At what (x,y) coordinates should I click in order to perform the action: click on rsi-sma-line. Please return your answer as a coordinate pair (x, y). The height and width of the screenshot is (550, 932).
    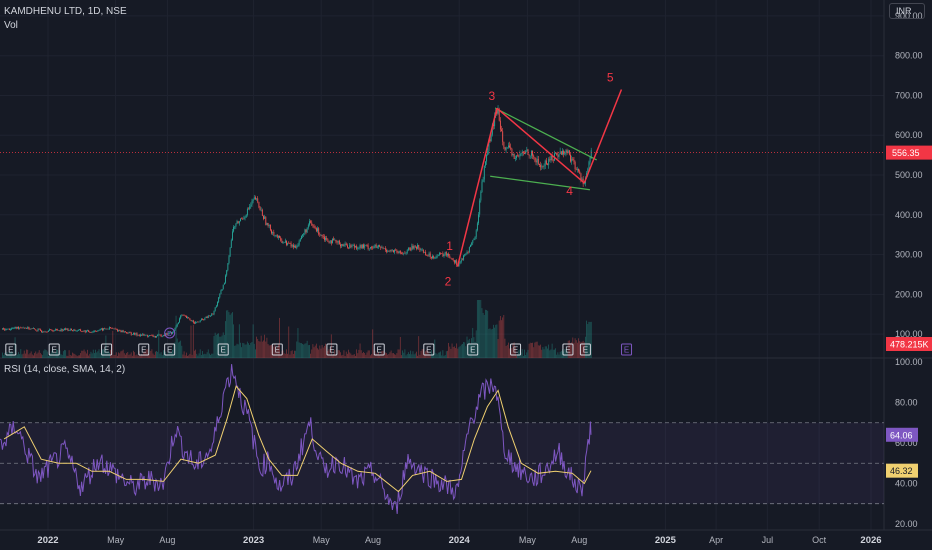
    Looking at the image, I should click on (297, 439).